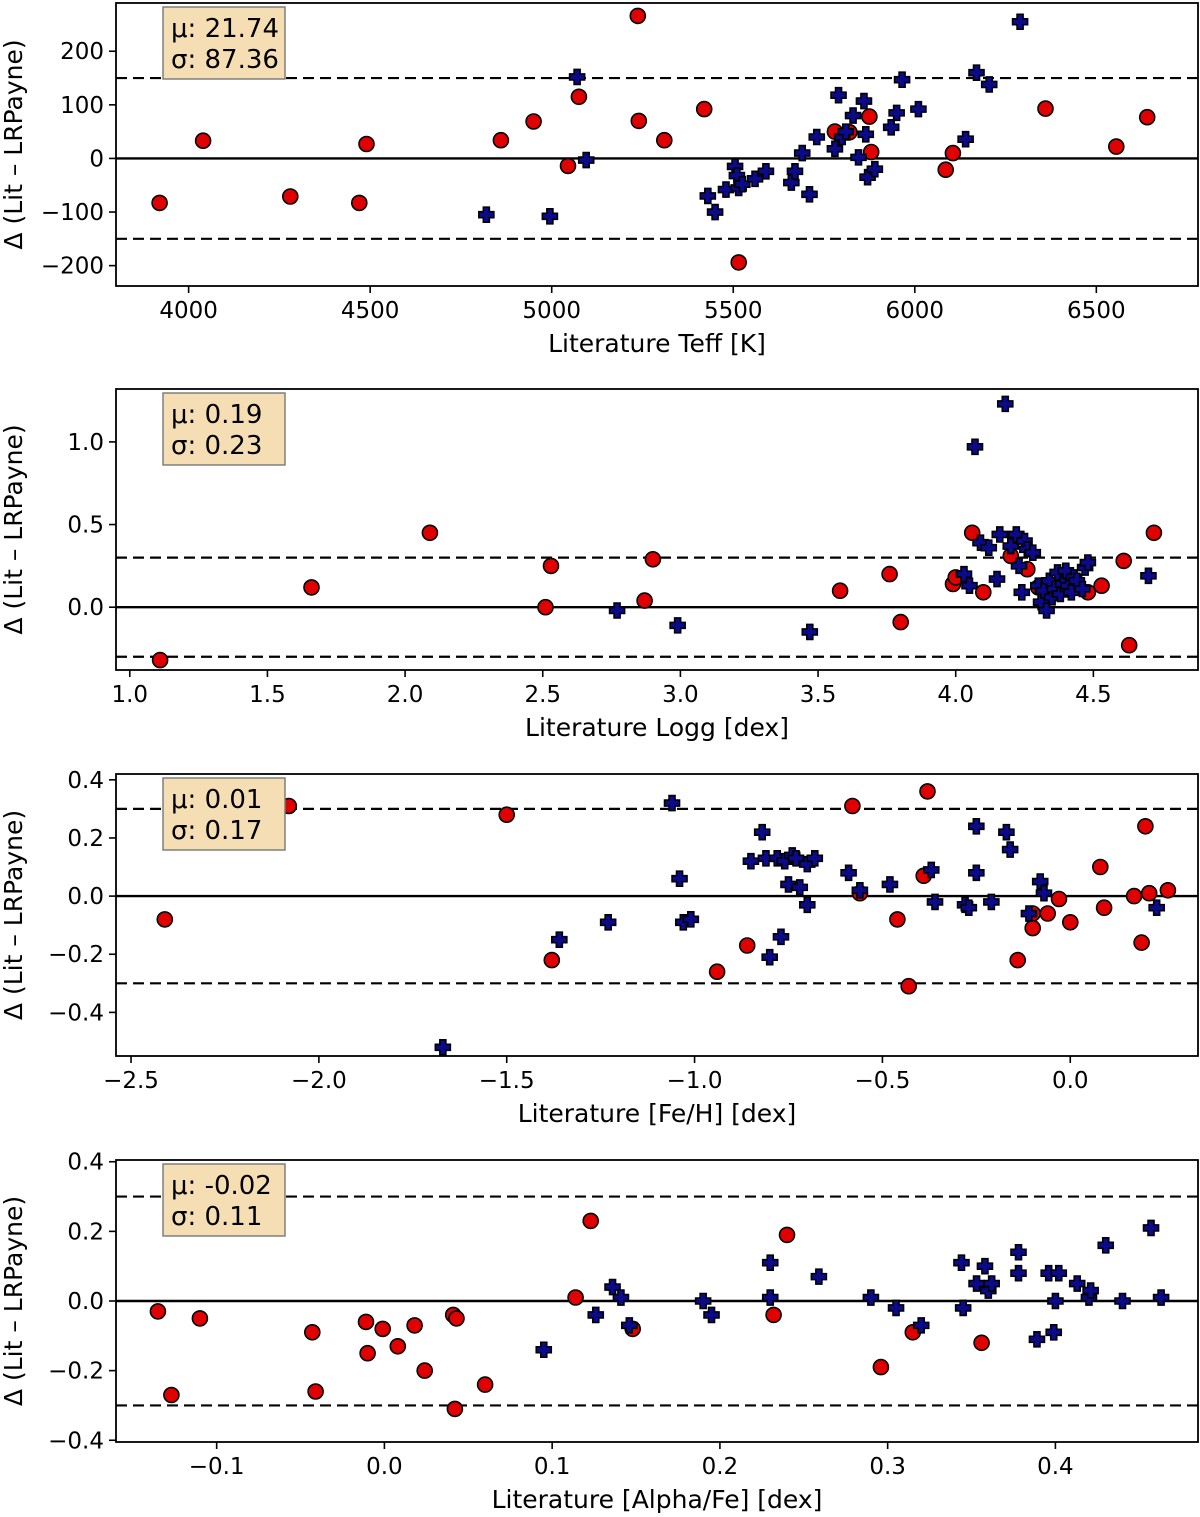  Describe the element at coordinates (76, 1013) in the screenshot. I see `y-tick-label: −0.4` at that location.